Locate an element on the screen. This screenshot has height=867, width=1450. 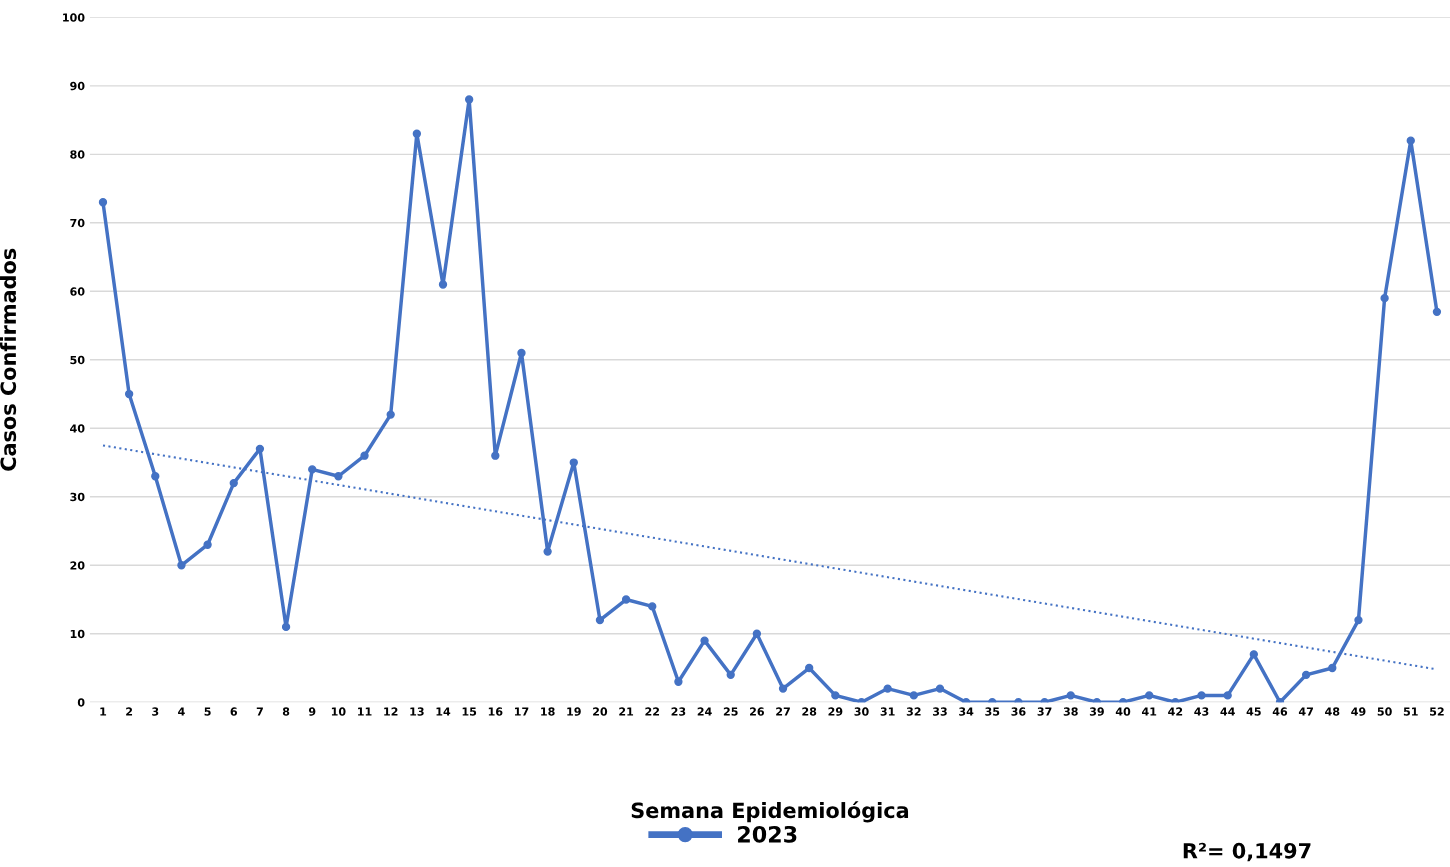
x-tick-label: 27 is located at coordinates (783, 711).